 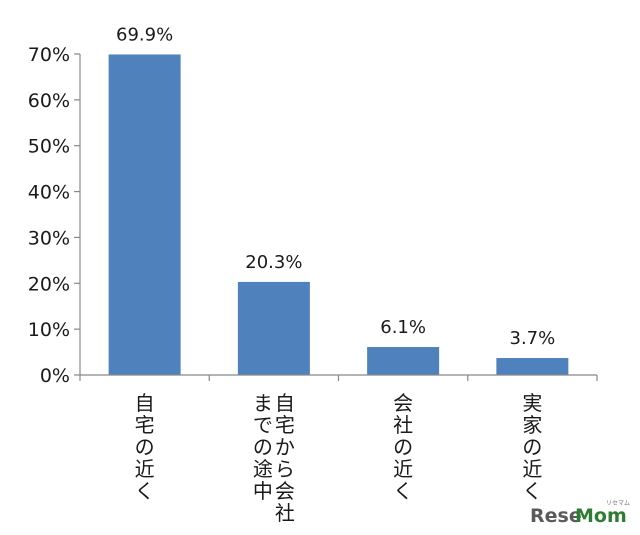 What do you see at coordinates (533, 338) in the screenshot?
I see `data-label: 3.7%` at bounding box center [533, 338].